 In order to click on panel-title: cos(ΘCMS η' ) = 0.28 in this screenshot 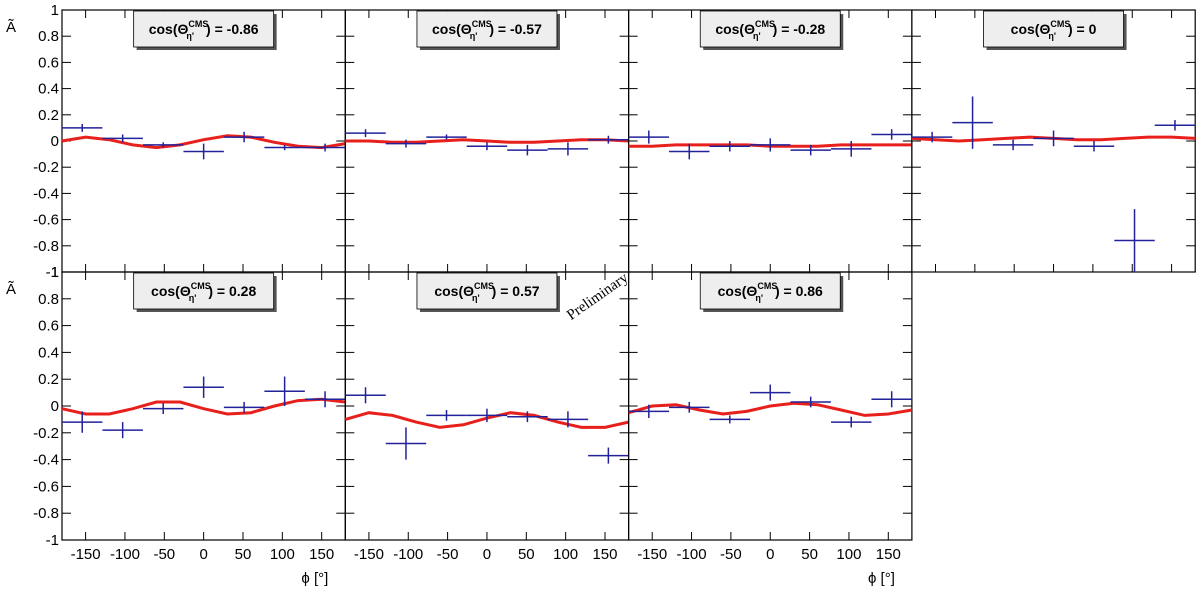, I will do `click(203, 292)`.